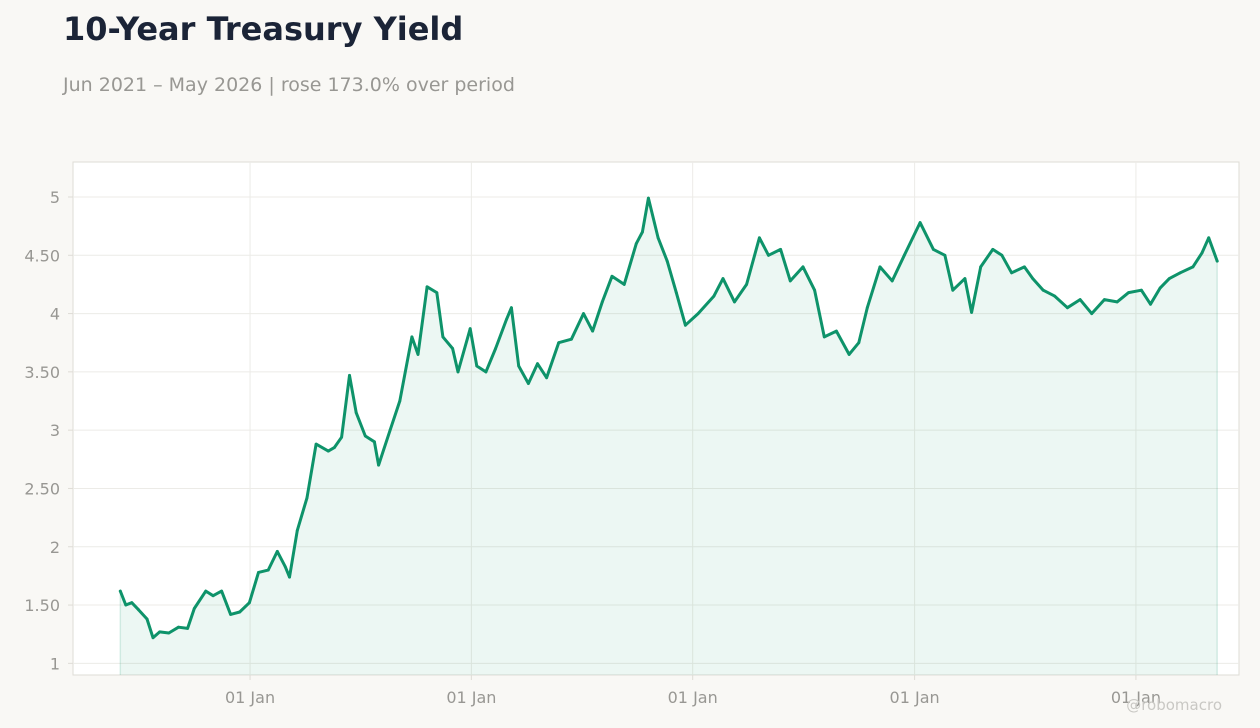 The height and width of the screenshot is (728, 1260). I want to click on x-axis-ticks: 01 Jan 01 Jan 01 Jan 01 Jan 01 Jan, so click(693, 691).